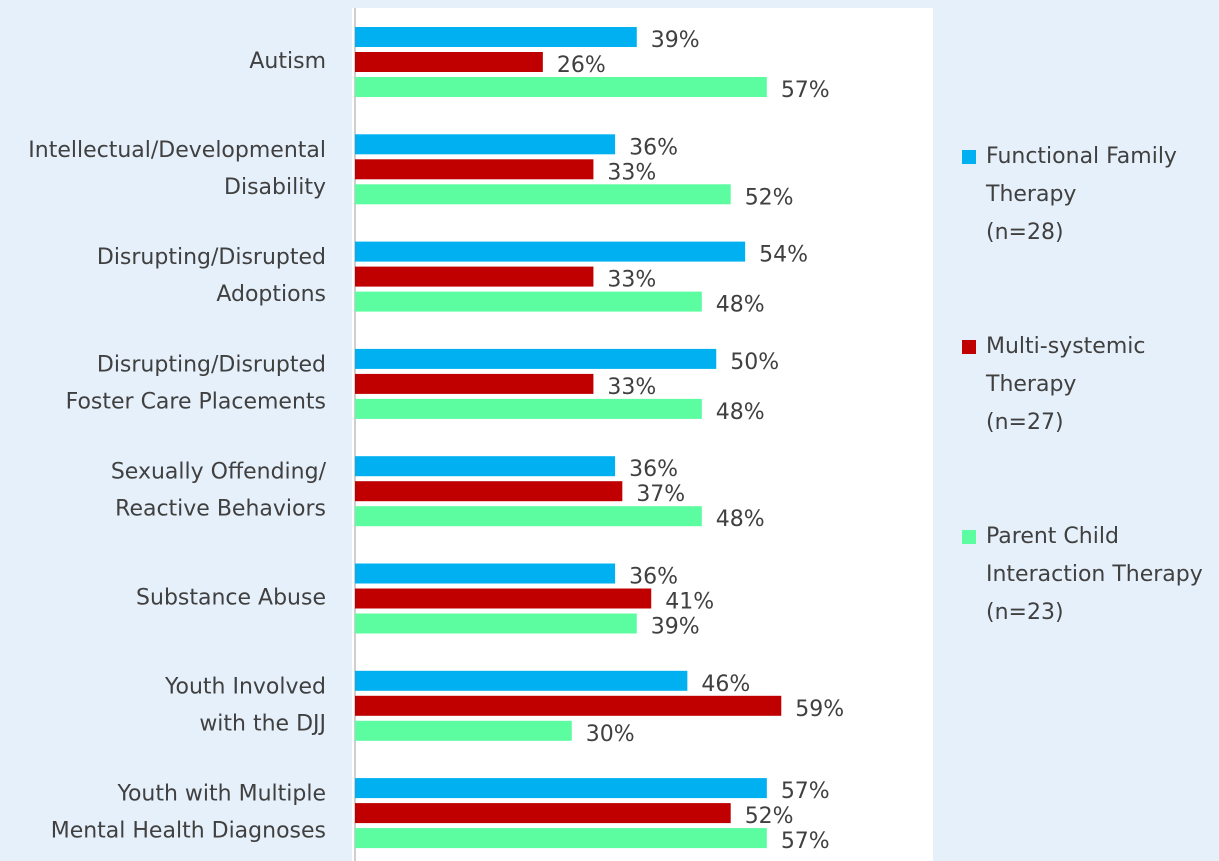 The image size is (1219, 861). I want to click on value-label: 37%, so click(660, 494).